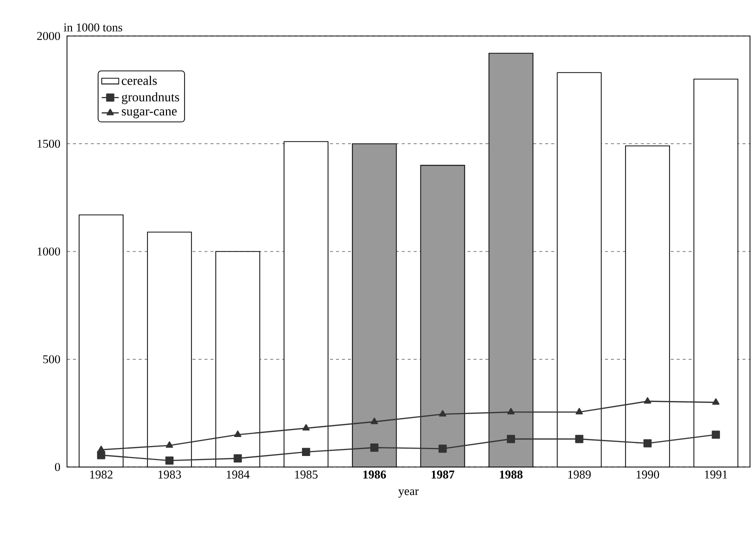  Describe the element at coordinates (238, 474) in the screenshot. I see `x-tick-label: 1984` at that location.